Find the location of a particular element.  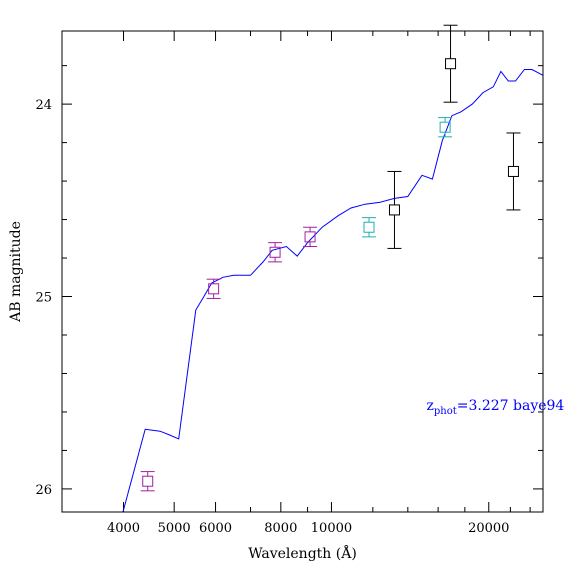

y-tick-label: 24 is located at coordinates (43, 105).